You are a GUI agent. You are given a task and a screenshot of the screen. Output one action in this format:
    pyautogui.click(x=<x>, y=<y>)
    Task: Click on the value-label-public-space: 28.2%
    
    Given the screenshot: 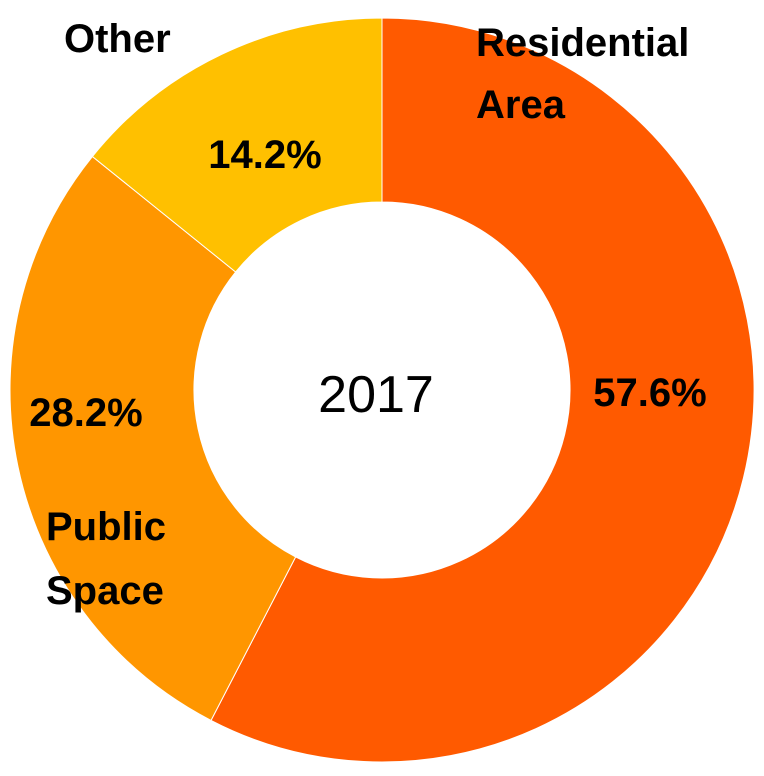 What is the action you would take?
    pyautogui.click(x=85, y=413)
    